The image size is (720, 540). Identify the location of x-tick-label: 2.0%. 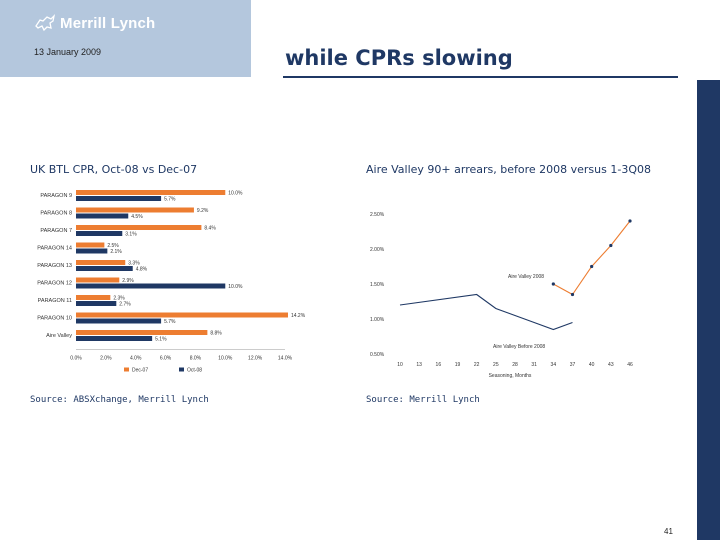
(106, 359).